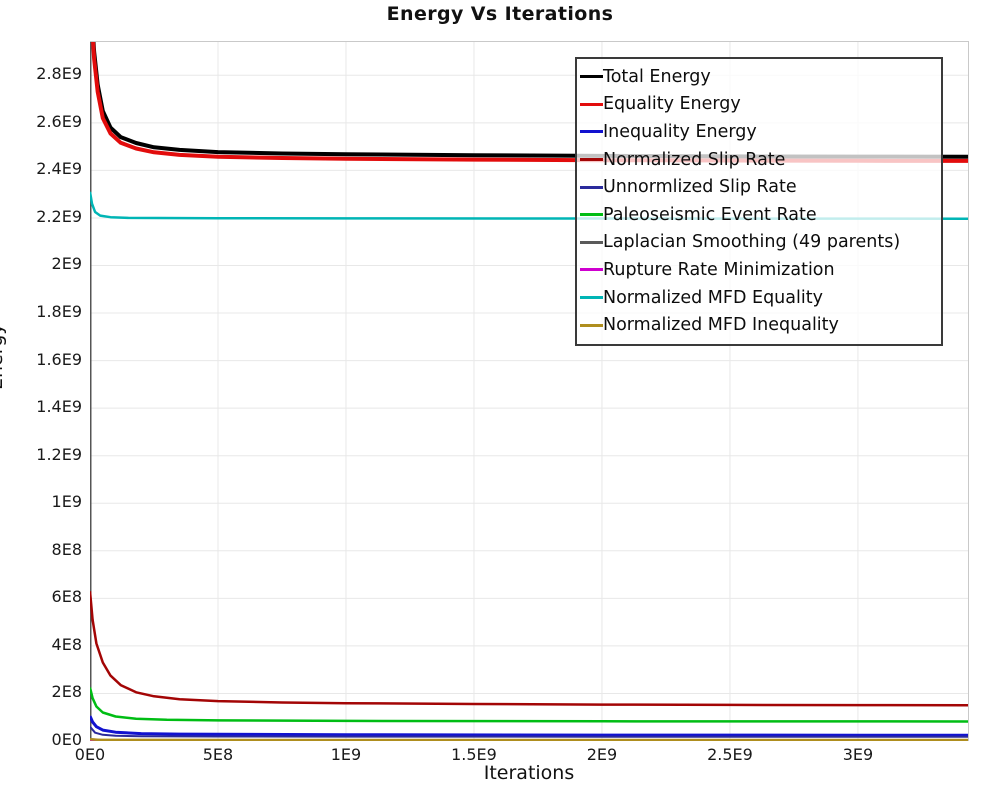 The width and height of the screenshot is (1000, 800). Describe the element at coordinates (59, 407) in the screenshot. I see `y-tick-label: 1.4E9` at that location.